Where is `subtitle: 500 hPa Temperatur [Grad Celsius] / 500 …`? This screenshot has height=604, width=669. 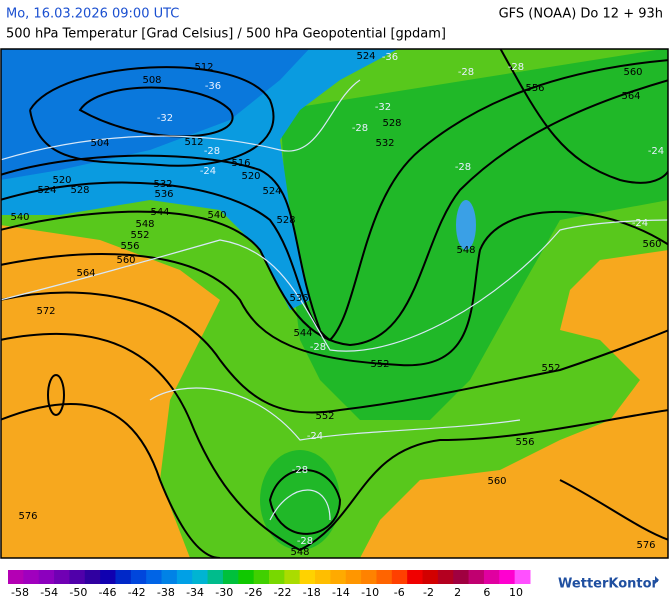
subtitle: 500 hPa Temperatur [Grad Celsius] / 500 … is located at coordinates (226, 34).